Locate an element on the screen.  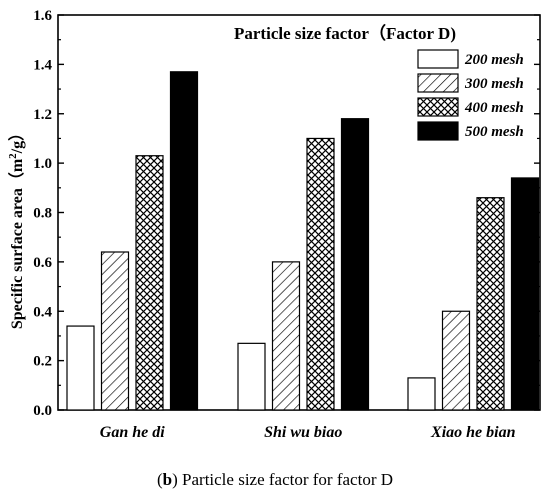
y-tick-label: 1.6 is located at coordinates (42, 16).